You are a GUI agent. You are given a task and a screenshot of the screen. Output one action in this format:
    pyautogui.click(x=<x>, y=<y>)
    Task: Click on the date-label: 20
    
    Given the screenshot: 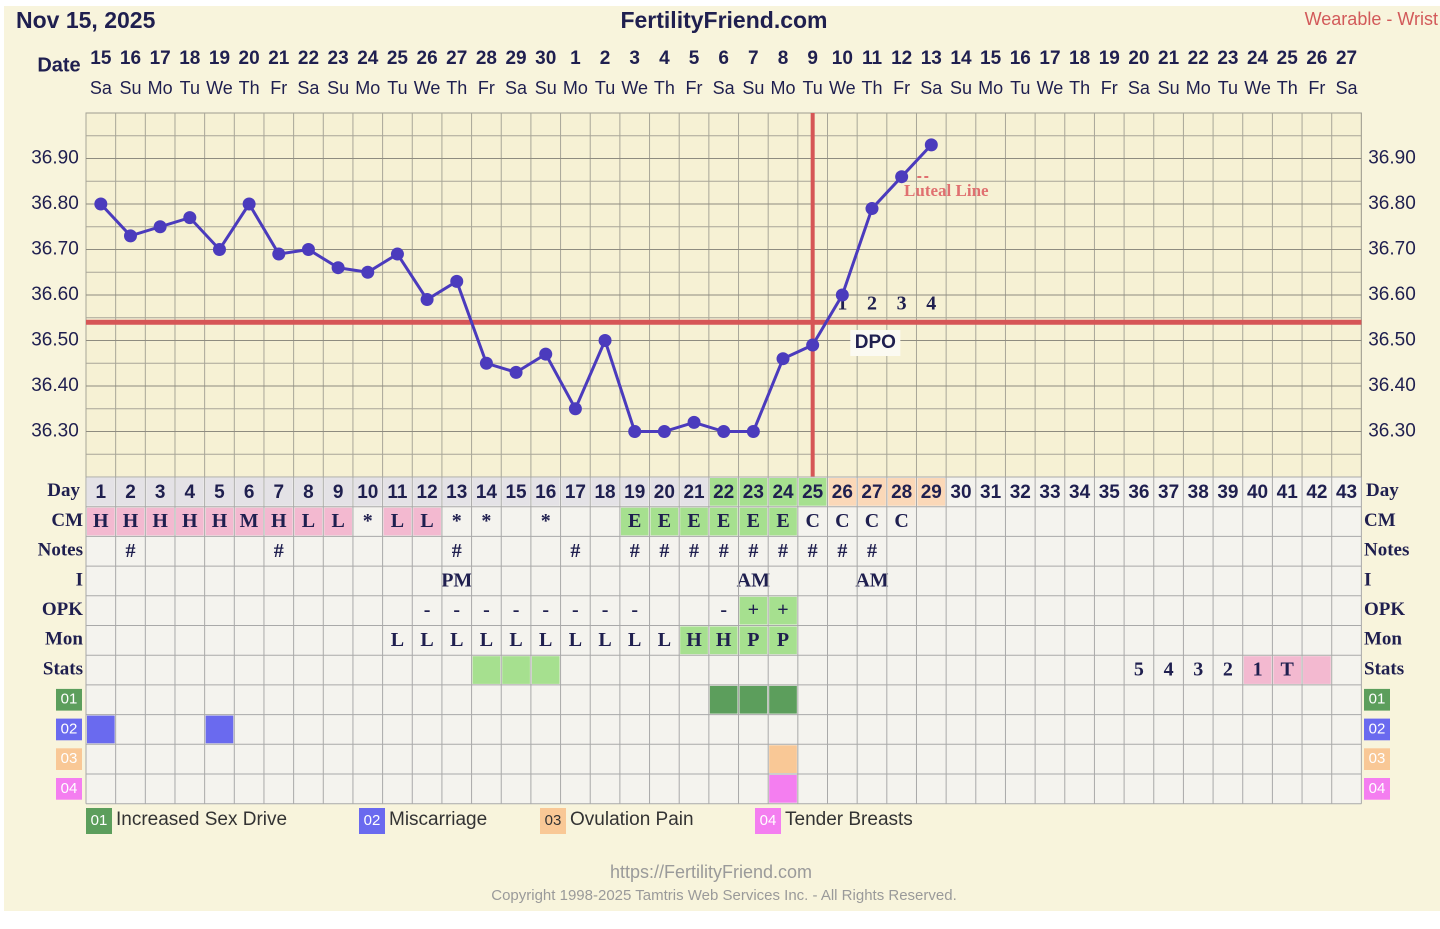 What is the action you would take?
    pyautogui.click(x=249, y=58)
    